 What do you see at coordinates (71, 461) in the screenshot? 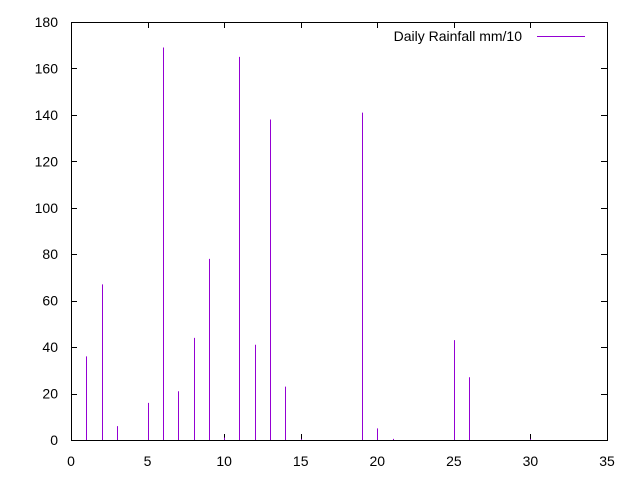
I see `x-tick-label: 0` at bounding box center [71, 461].